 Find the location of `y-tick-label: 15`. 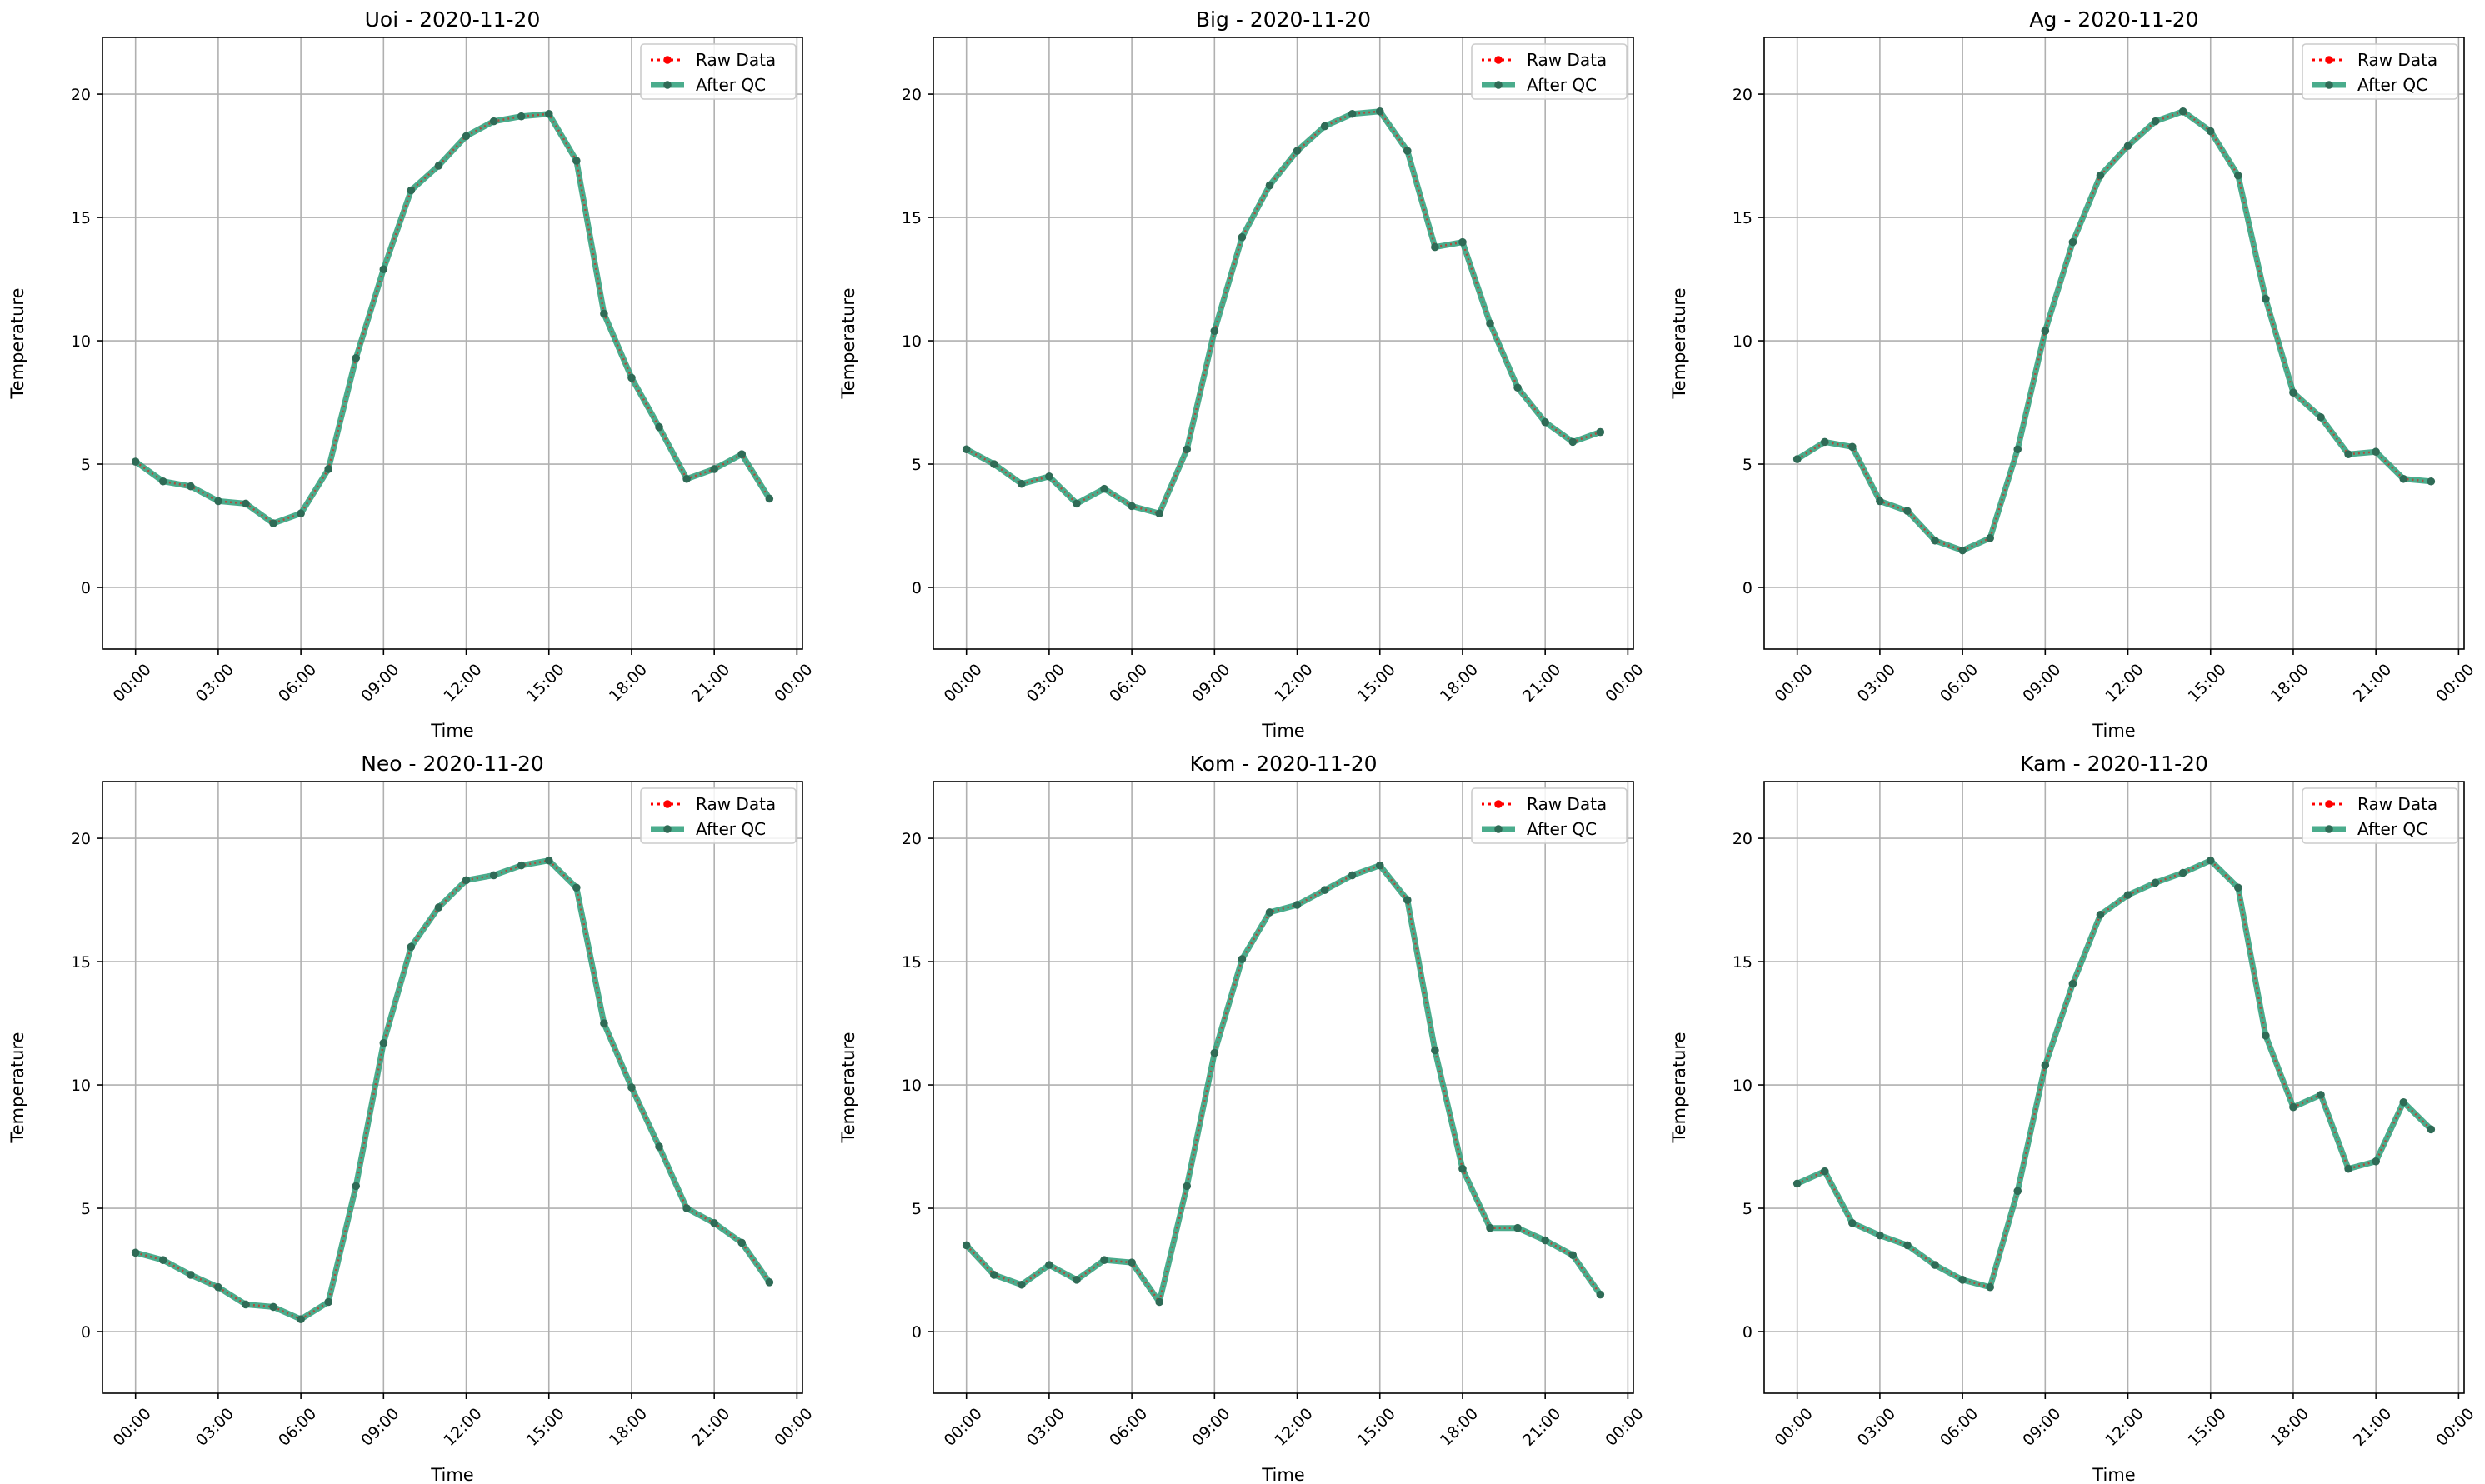

y-tick-label: 15 is located at coordinates (1742, 963).